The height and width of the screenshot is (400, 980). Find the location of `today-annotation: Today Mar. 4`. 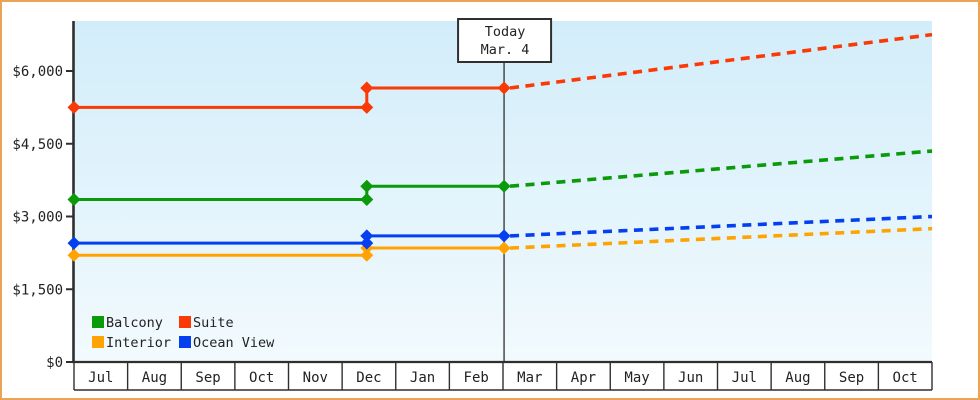

today-annotation: Today Mar. 4 is located at coordinates (505, 40).